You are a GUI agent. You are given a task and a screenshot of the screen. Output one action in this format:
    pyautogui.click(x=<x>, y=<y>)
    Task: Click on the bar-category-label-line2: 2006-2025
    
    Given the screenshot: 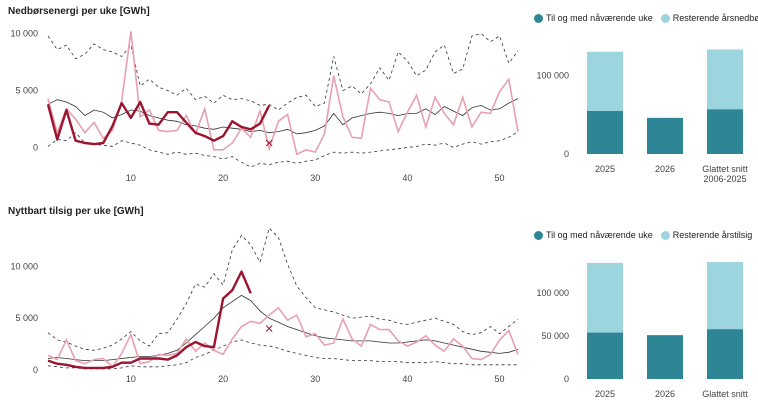 What is the action you would take?
    pyautogui.click(x=724, y=179)
    